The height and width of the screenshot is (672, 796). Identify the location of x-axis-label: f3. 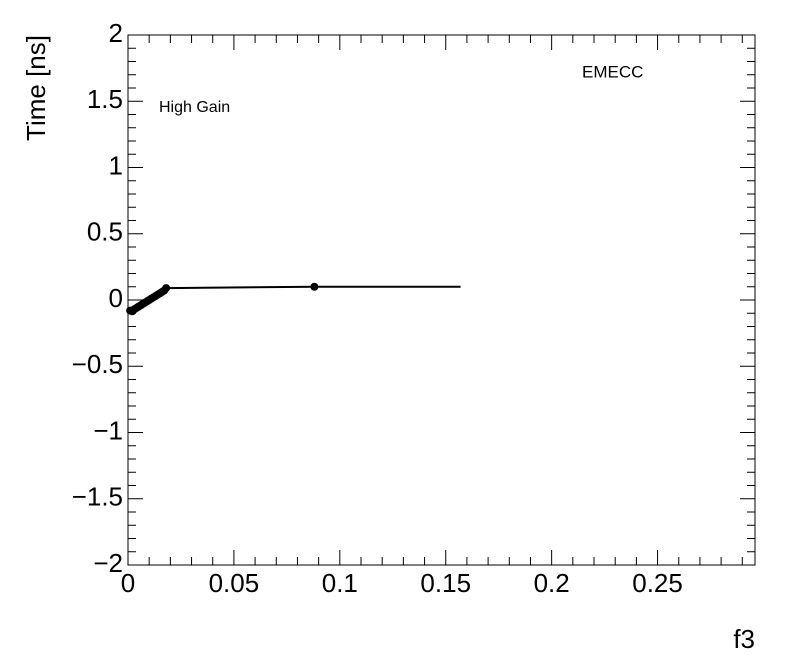
(744, 639).